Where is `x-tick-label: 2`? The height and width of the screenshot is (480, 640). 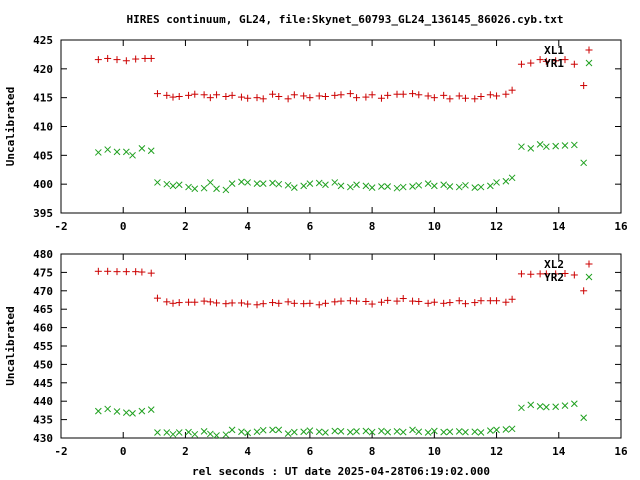
x-tick-label: 2 is located at coordinates (185, 451).